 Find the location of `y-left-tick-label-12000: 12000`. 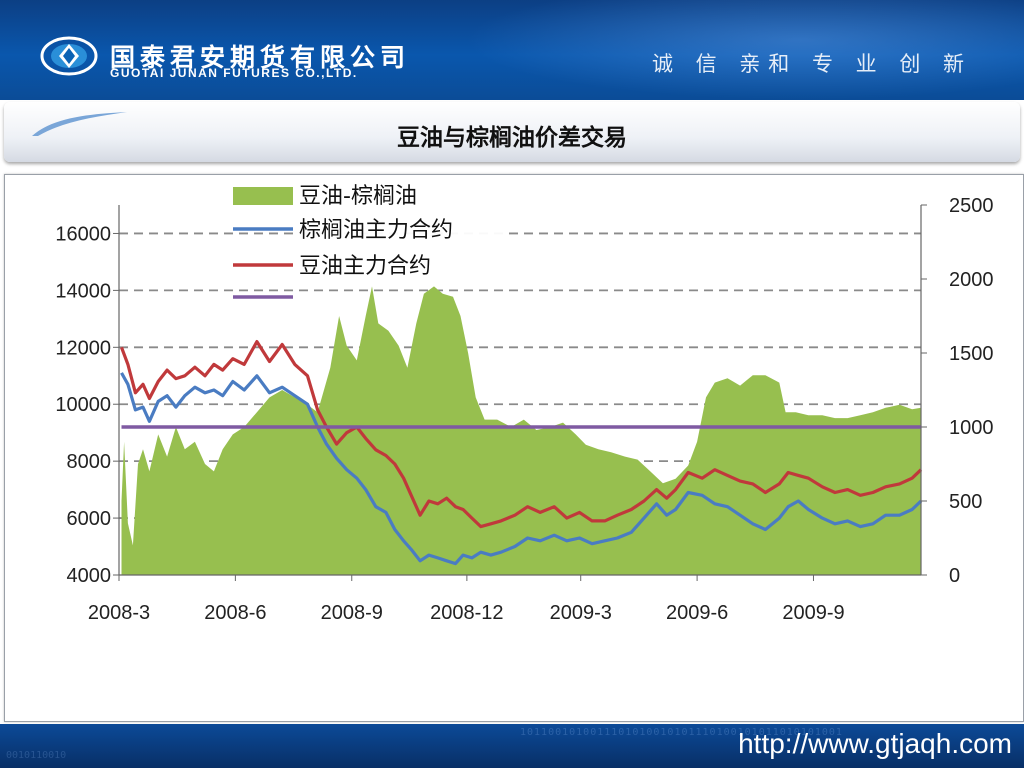

y-left-tick-label-12000: 12000 is located at coordinates (83, 348).